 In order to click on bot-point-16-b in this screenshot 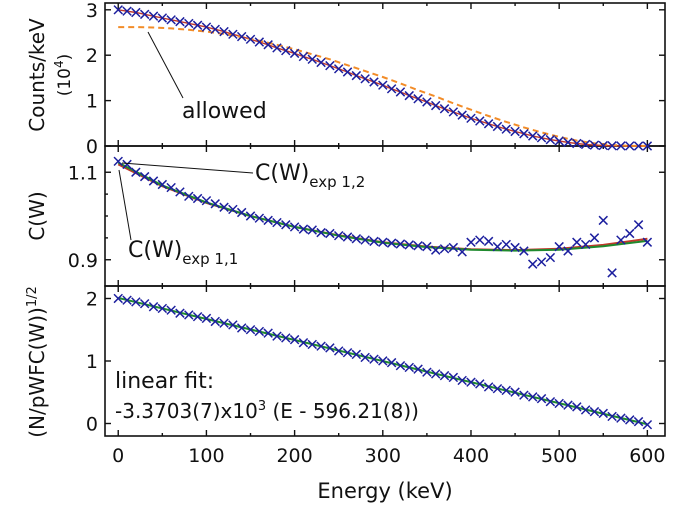, I will do `click(259, 331)`.